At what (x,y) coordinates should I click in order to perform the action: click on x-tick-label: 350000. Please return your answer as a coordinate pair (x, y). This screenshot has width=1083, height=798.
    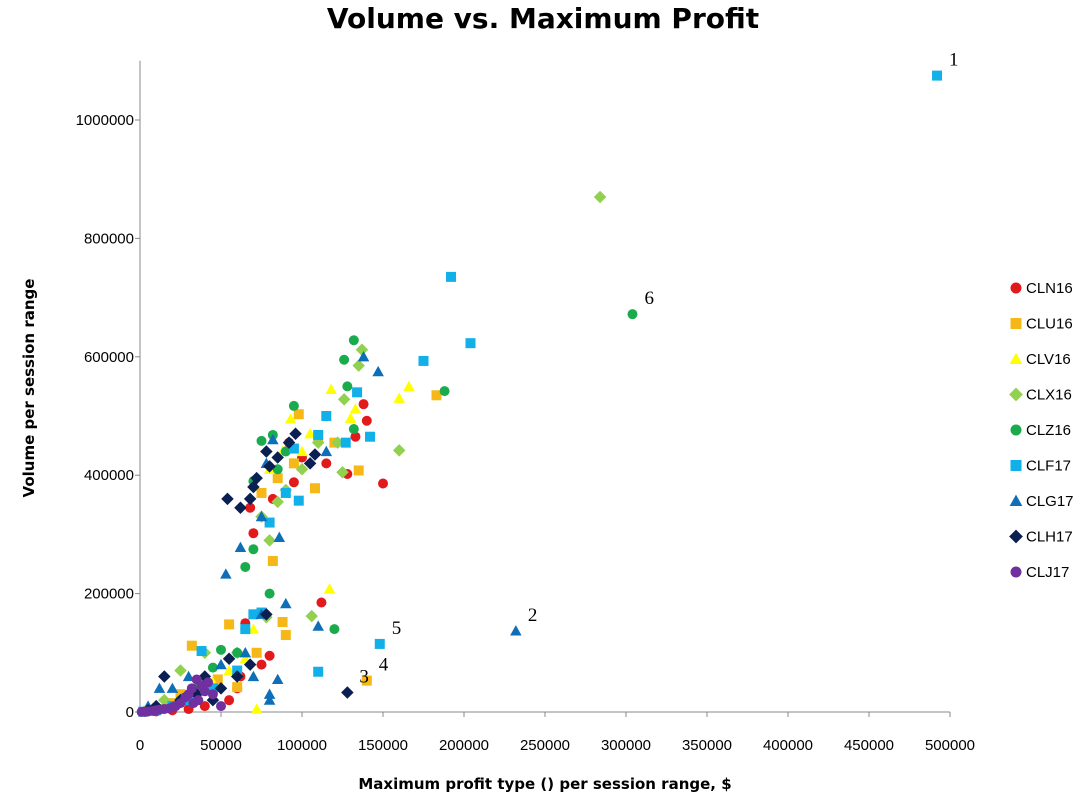
    Looking at the image, I should click on (707, 745).